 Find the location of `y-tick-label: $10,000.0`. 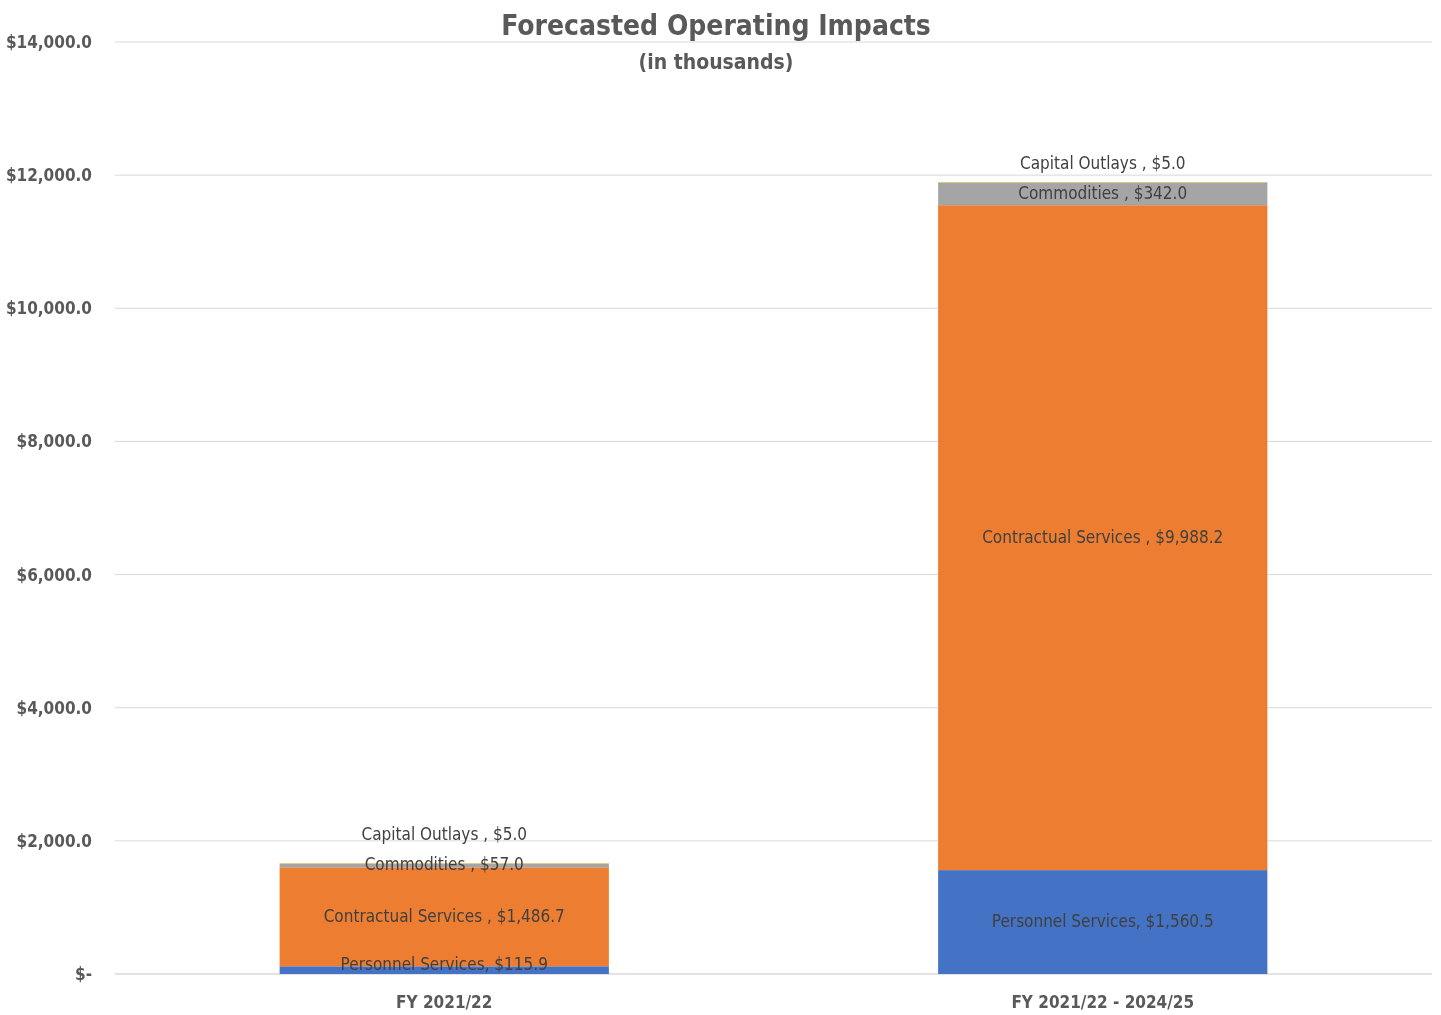

y-tick-label: $10,000.0 is located at coordinates (48, 308).